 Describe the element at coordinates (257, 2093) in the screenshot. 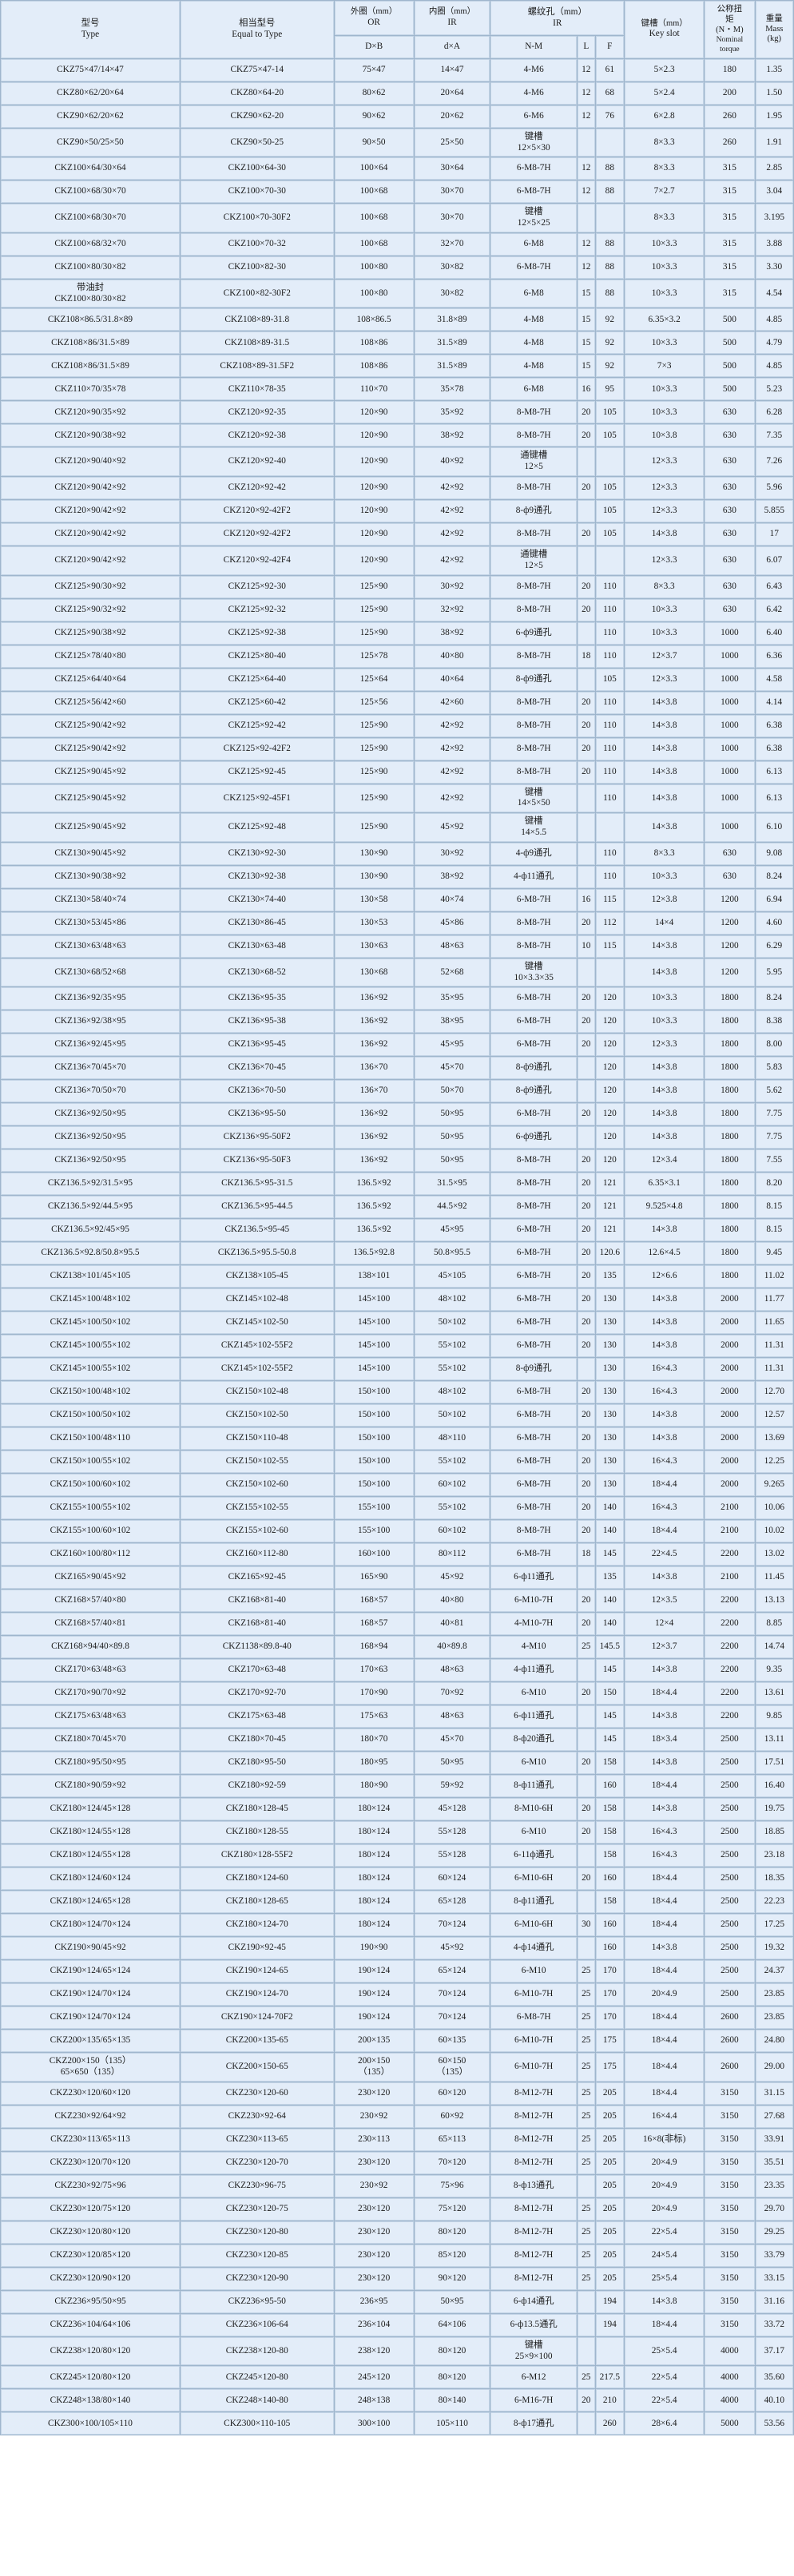

I see `cell-equal: CKZ230×120-60` at that location.